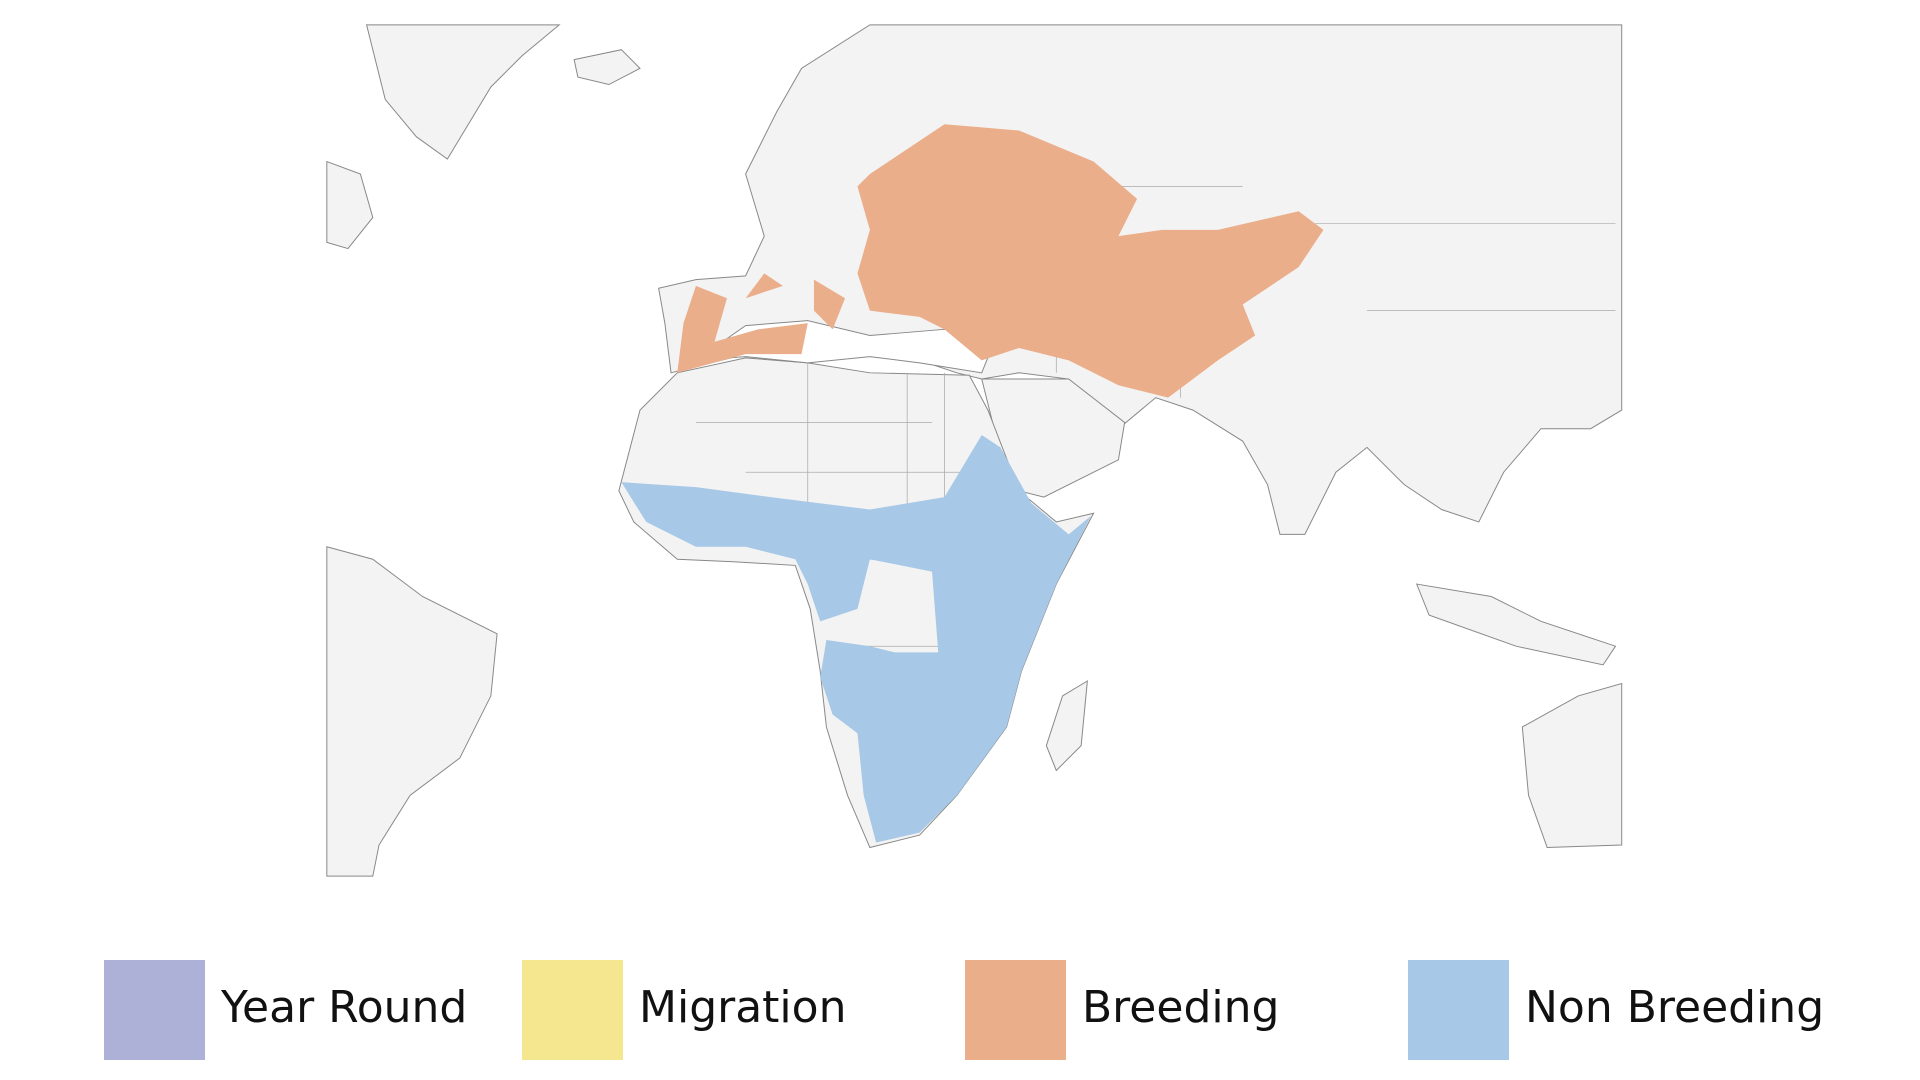 The width and height of the screenshot is (1920, 1080). What do you see at coordinates (1180, 1007) in the screenshot?
I see `legend-label: Breeding` at bounding box center [1180, 1007].